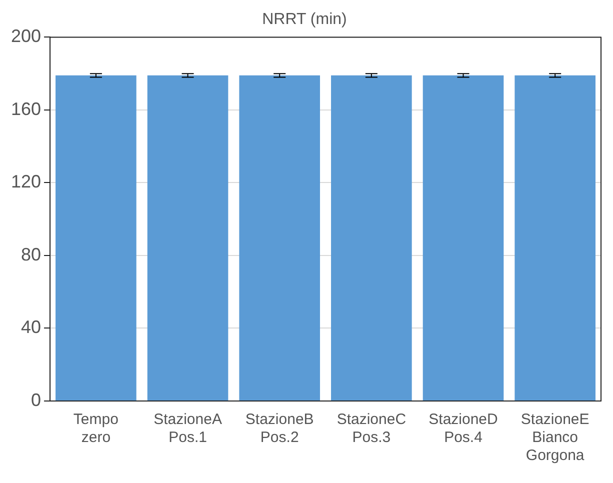  What do you see at coordinates (463, 428) in the screenshot?
I see `x-tick-label: StazioneD Pos.4` at bounding box center [463, 428].